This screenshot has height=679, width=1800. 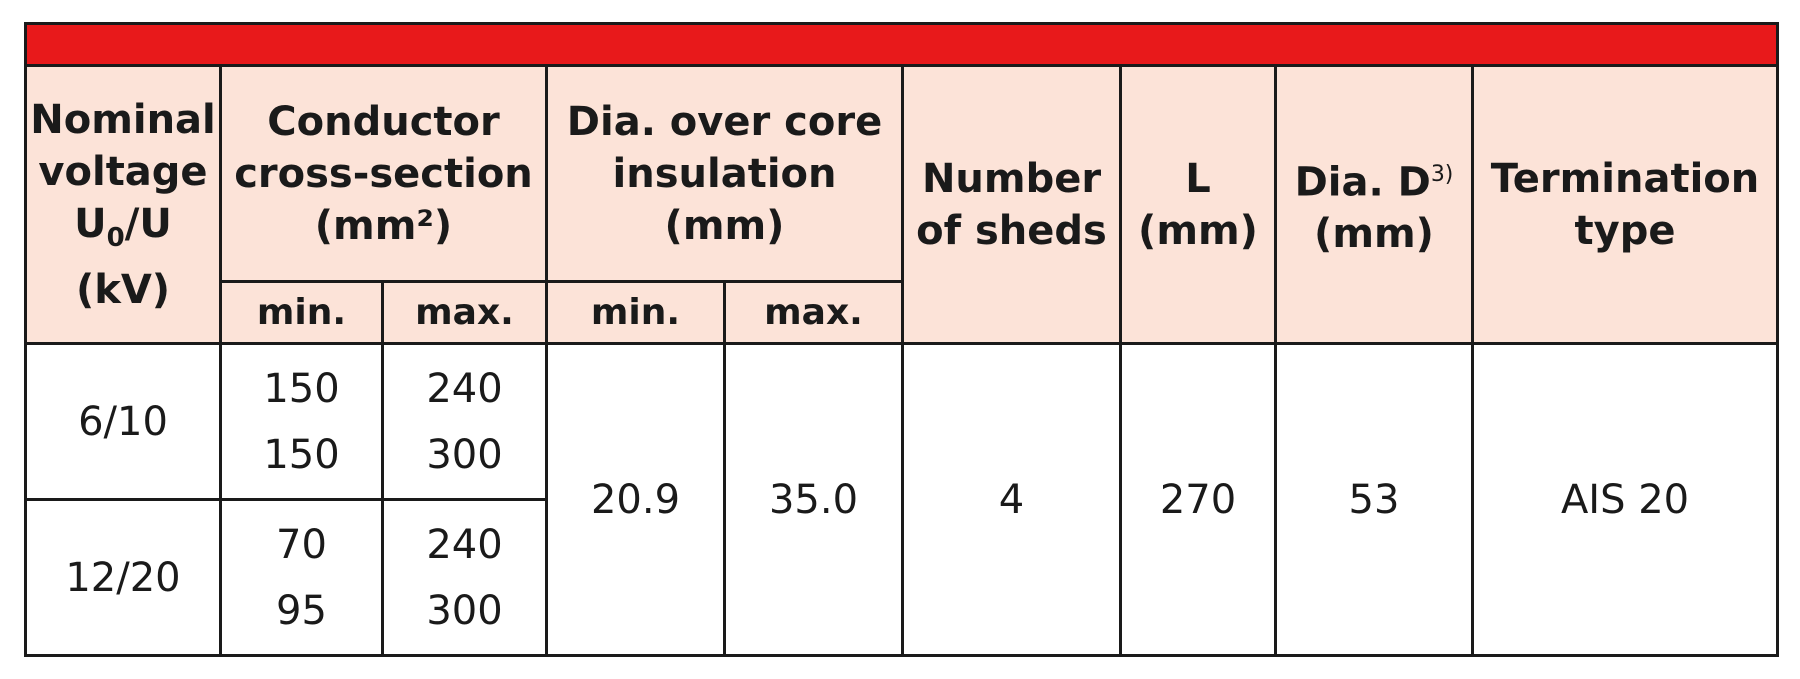 I want to click on header-dia-core-insulation: Dia. over core insulation (mm), so click(x=724, y=173).